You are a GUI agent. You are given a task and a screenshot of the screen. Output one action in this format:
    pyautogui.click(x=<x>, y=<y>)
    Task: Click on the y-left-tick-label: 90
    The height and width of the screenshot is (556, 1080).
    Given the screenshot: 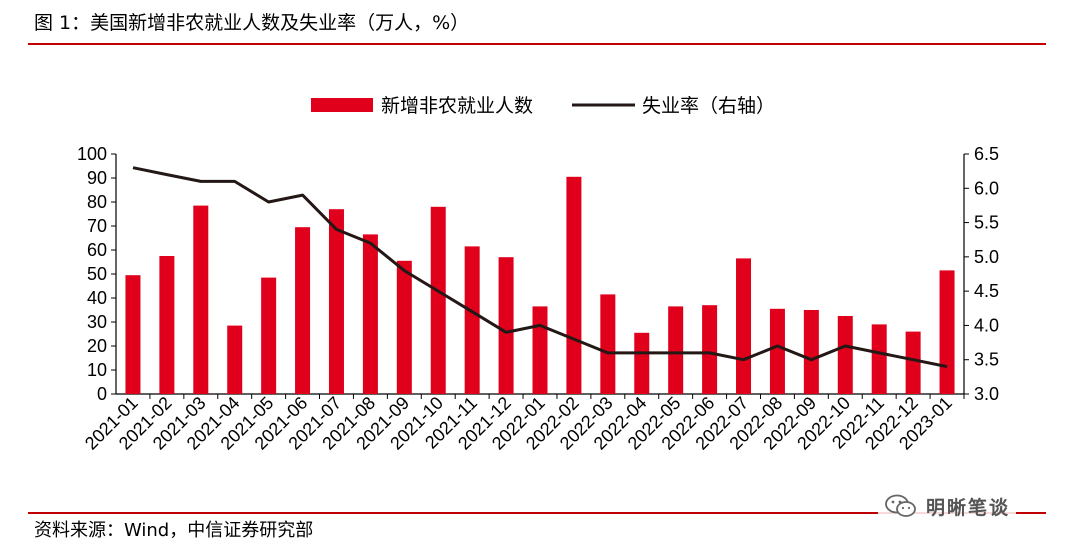 What is the action you would take?
    pyautogui.click(x=97, y=178)
    